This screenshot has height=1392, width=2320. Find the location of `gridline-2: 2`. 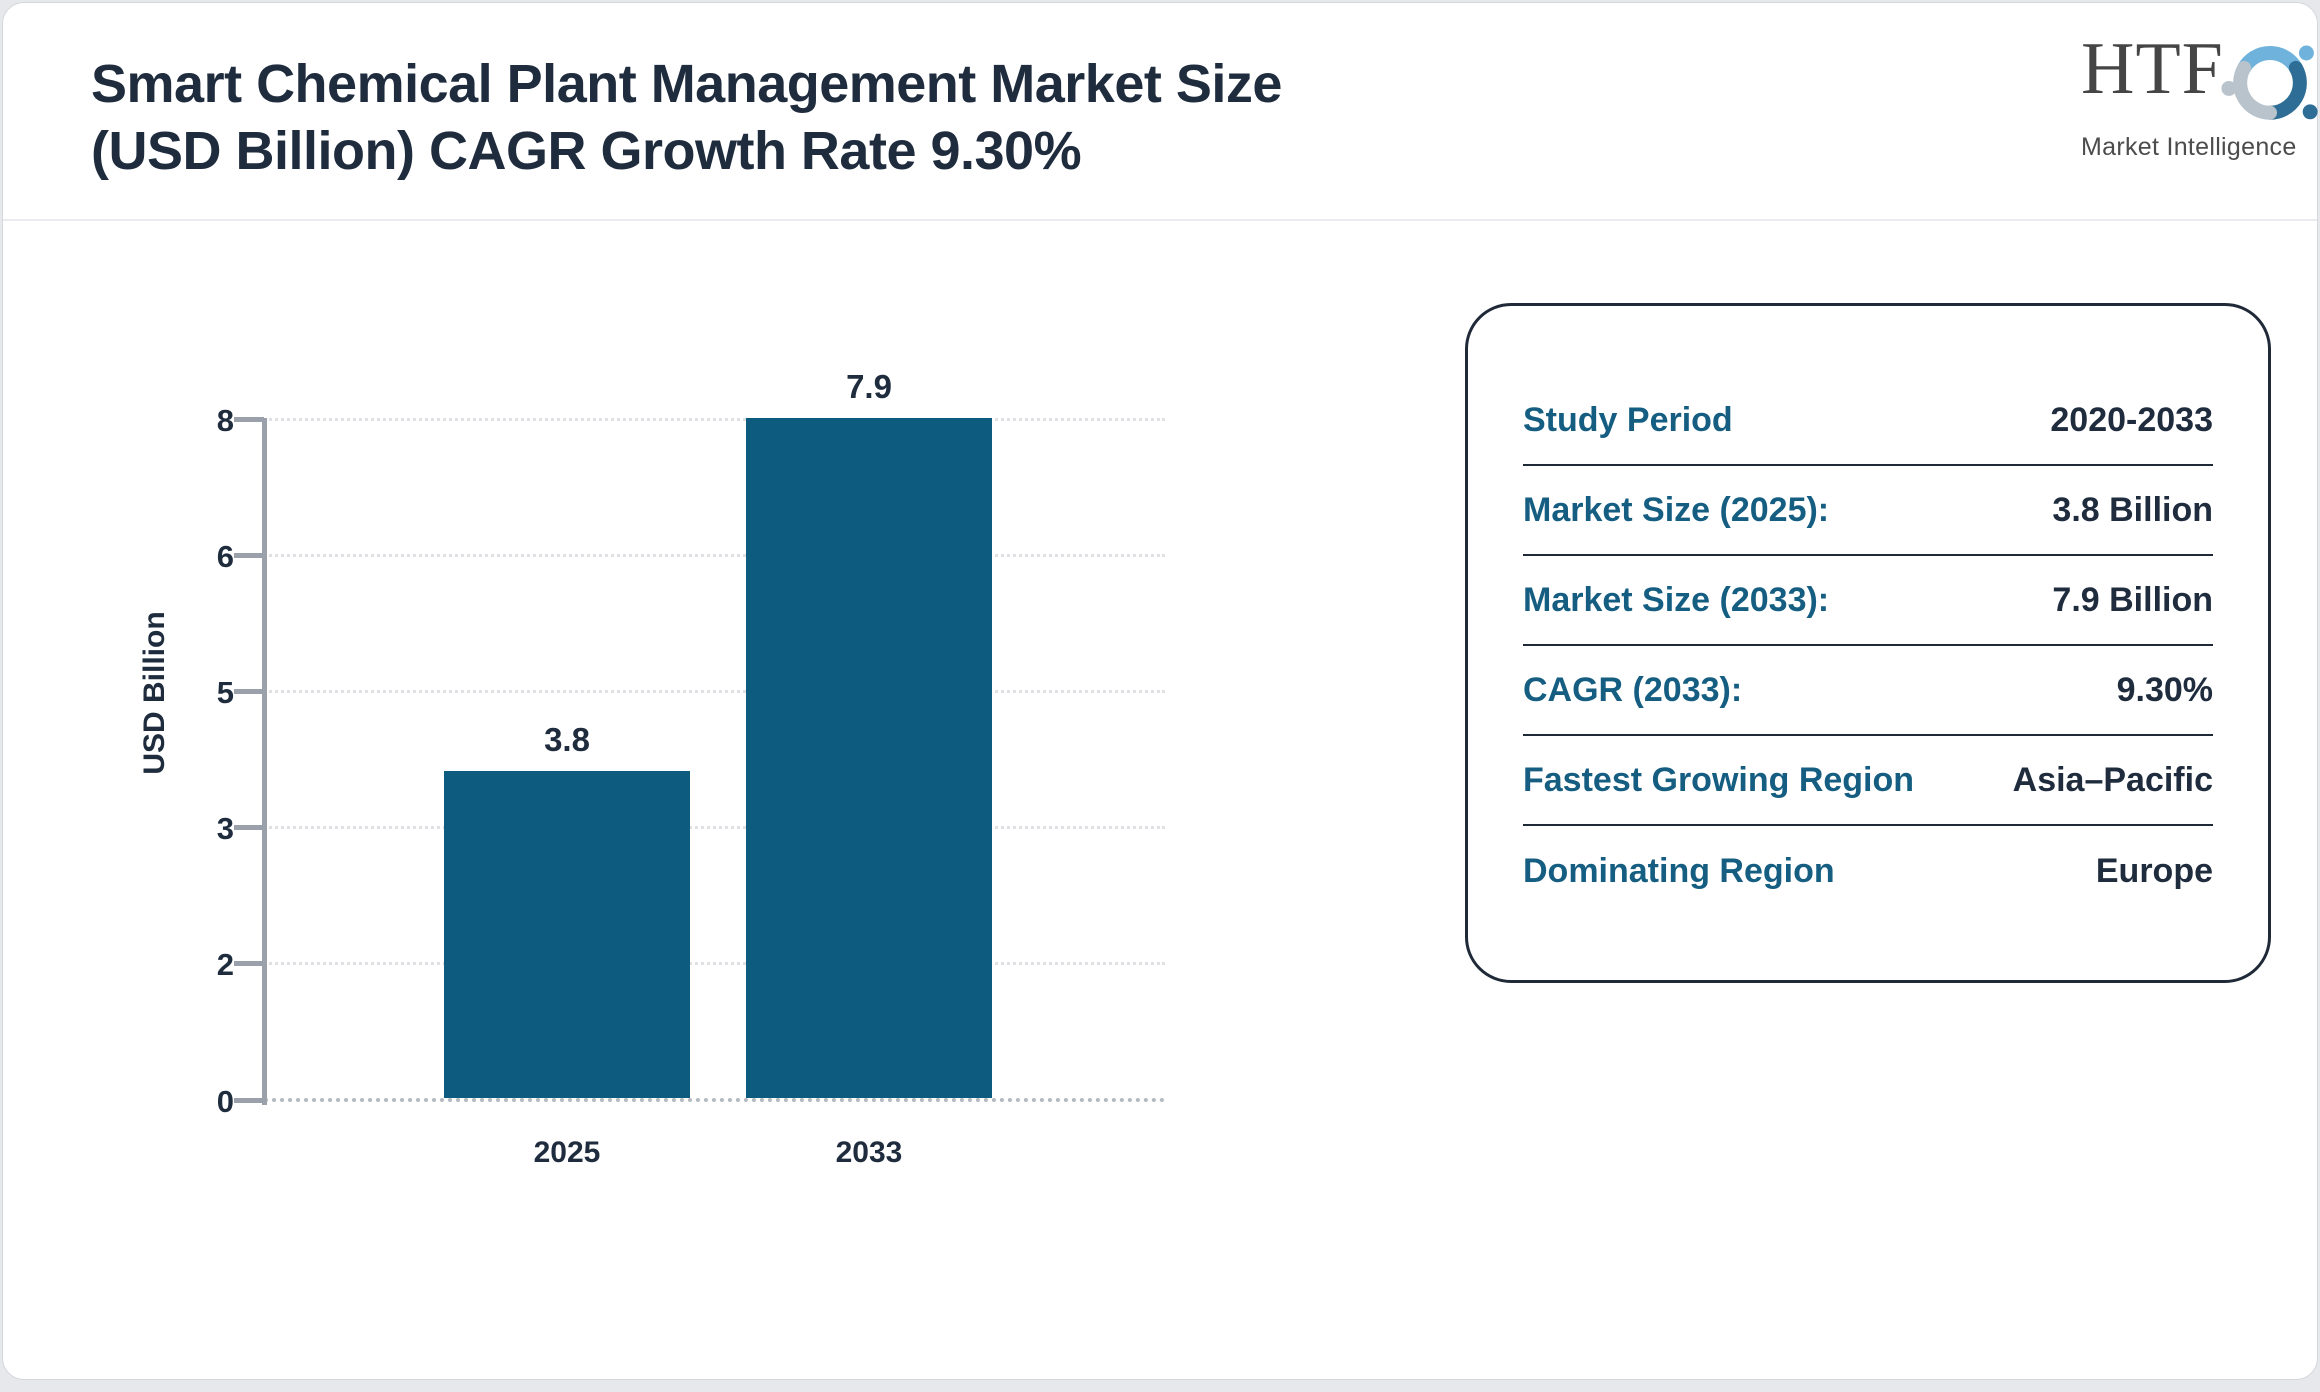

gridline-2: 2 is located at coordinates (691, 964).